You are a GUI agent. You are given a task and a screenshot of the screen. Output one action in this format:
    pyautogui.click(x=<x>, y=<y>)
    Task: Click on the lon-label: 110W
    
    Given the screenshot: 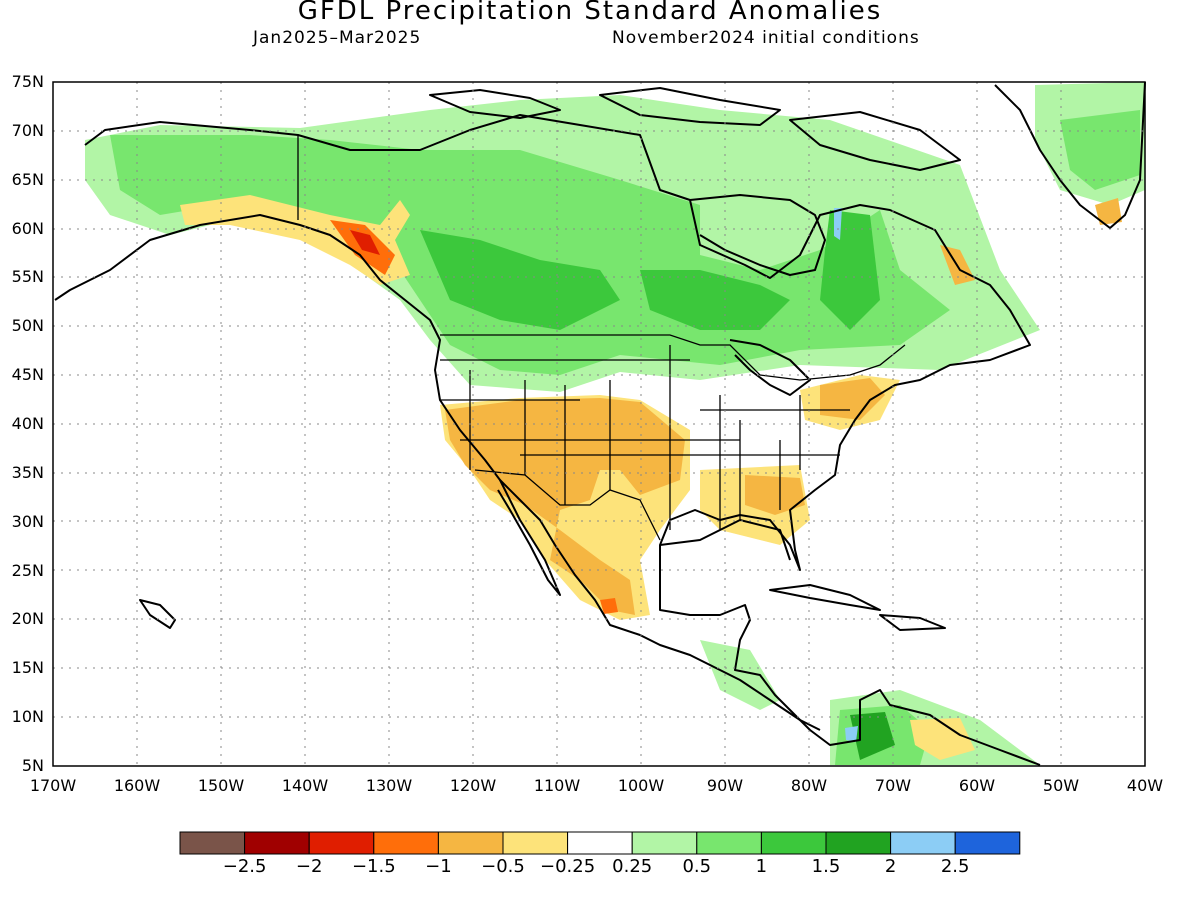 What is the action you would take?
    pyautogui.click(x=557, y=785)
    